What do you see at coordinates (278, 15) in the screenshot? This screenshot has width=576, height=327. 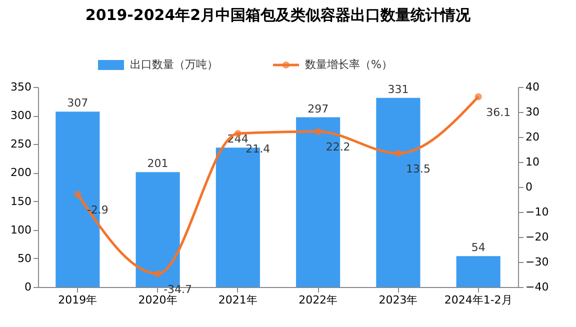 I see `chart-title: 2019-2024年2月中国箱包及类似容器出口数量统计情况` at bounding box center [278, 15].